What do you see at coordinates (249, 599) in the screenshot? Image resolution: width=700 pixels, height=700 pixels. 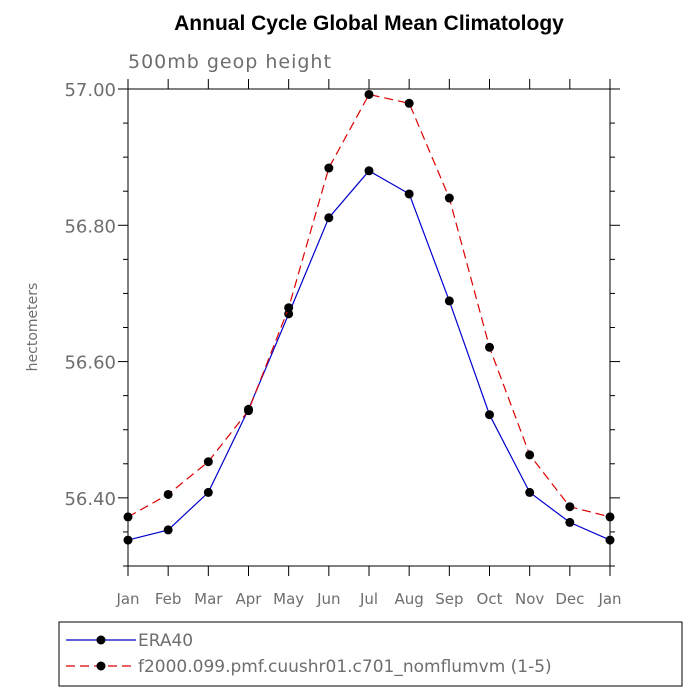 I see `x-tick-label: Apr` at bounding box center [249, 599].